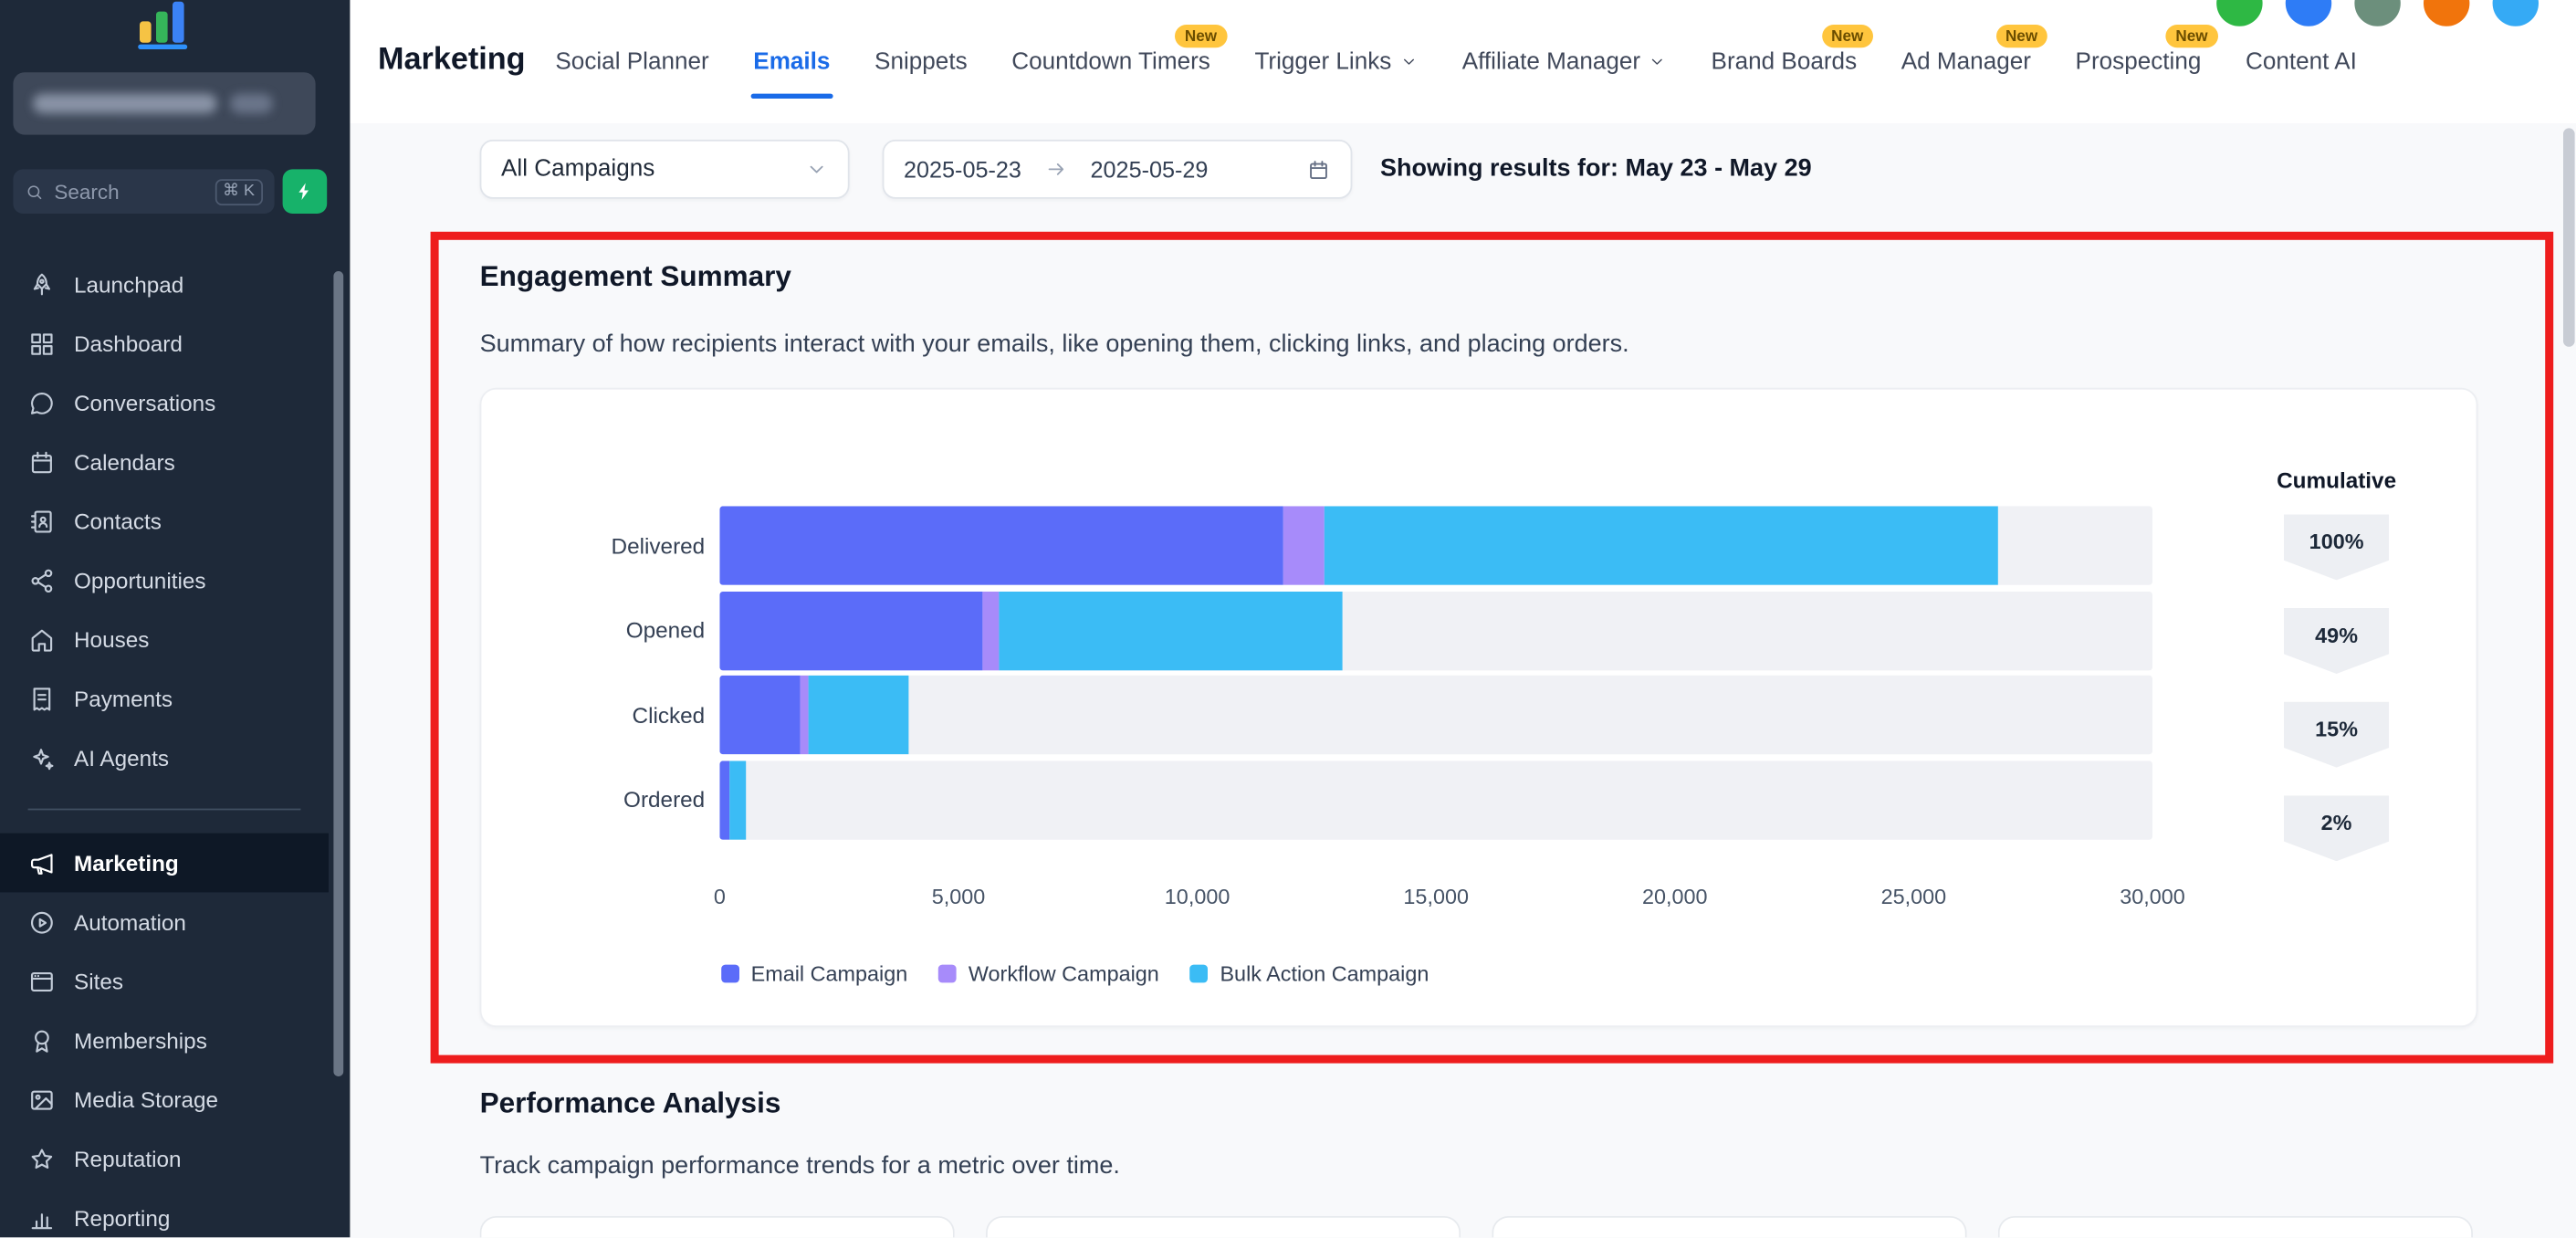 The height and width of the screenshot is (1238, 2576). Describe the element at coordinates (1149, 169) in the screenshot. I see `date-end-value: 2025-05-29` at that location.